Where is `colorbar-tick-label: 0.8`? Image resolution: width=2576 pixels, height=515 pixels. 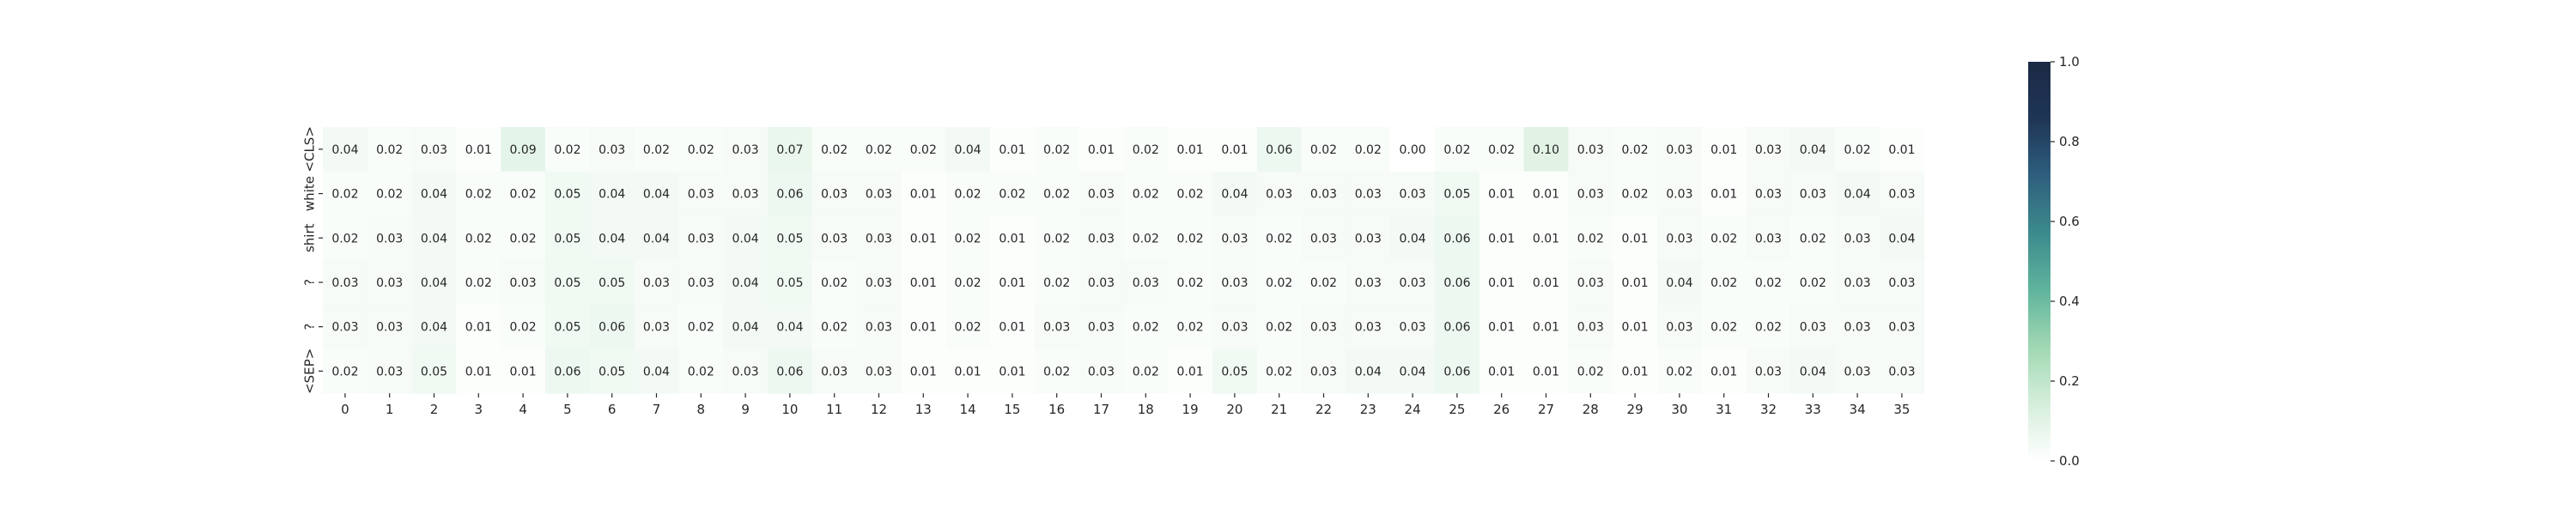
colorbar-tick-label: 0.8 is located at coordinates (2069, 141).